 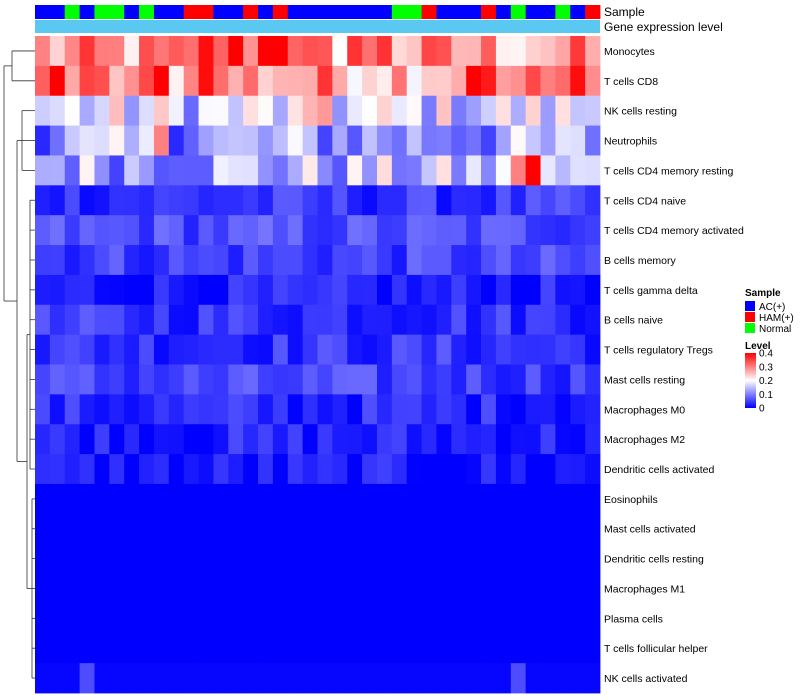 I want to click on row-label: Monocytes, so click(x=629, y=52).